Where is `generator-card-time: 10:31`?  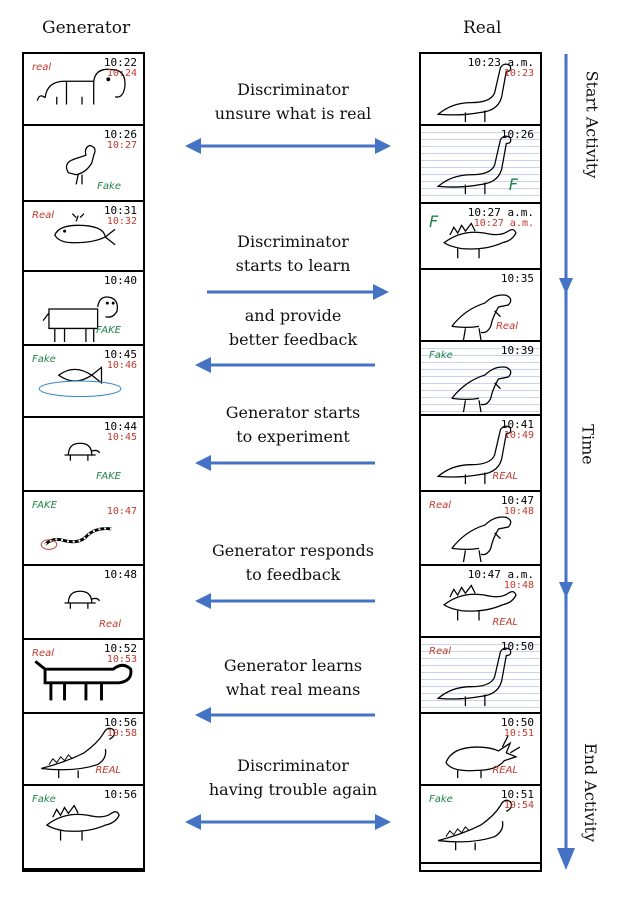 generator-card-time: 10:31 is located at coordinates (120, 210).